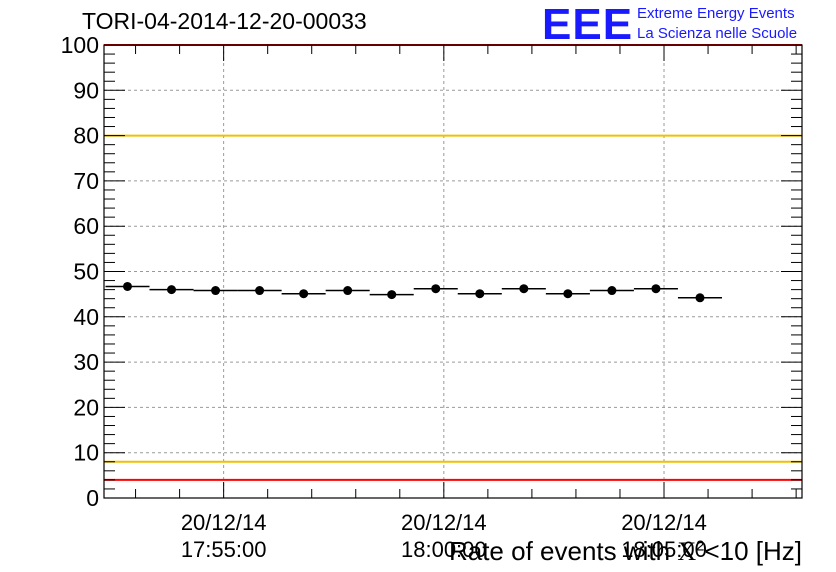  What do you see at coordinates (86, 181) in the screenshot?
I see `y-tick-label: 70` at bounding box center [86, 181].